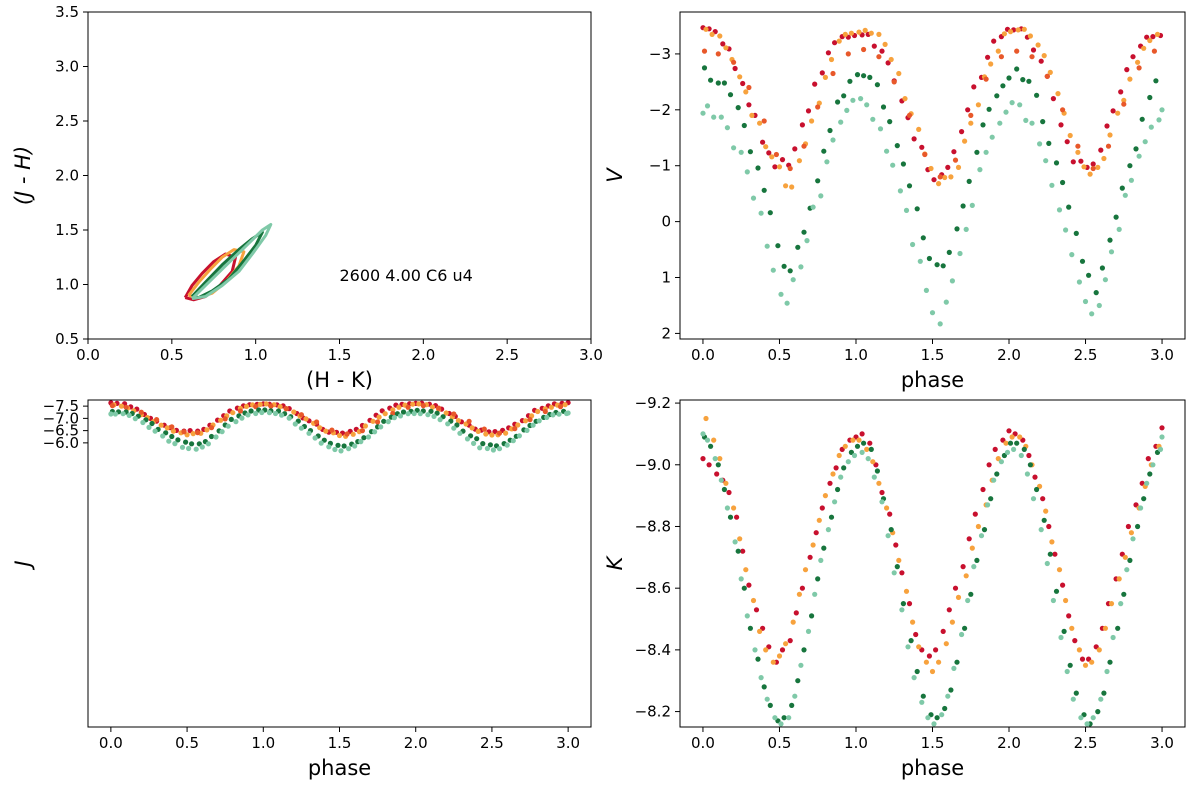 The width and height of the screenshot is (1200, 790). I want to click on x-axis-label: phase, so click(932, 380).